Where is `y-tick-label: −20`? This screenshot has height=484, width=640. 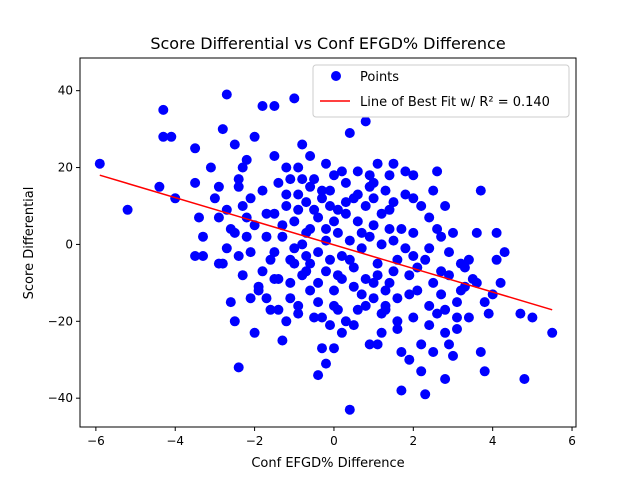 y-tick-label: −20 is located at coordinates (60, 321).